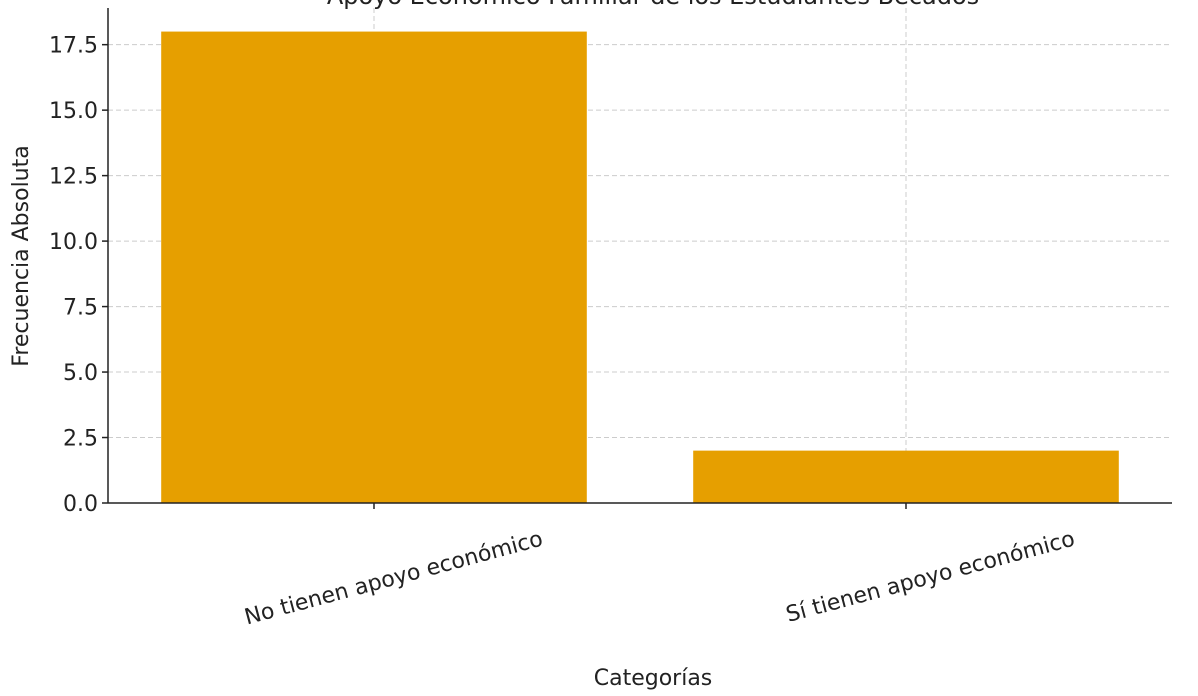 This screenshot has height=696, width=1198. Describe the element at coordinates (73, 111) in the screenshot. I see `y-tick-label: 15.0` at that location.